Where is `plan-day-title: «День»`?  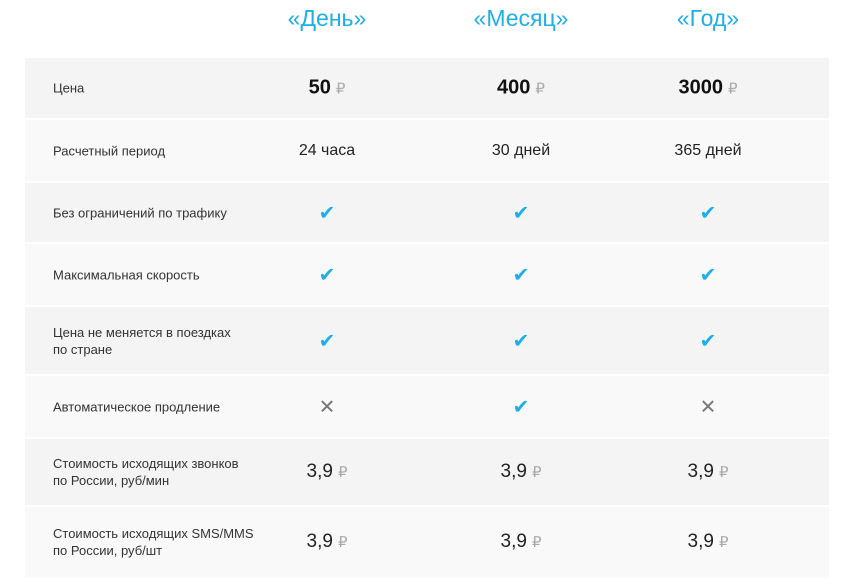
plan-day-title: «День» is located at coordinates (327, 18).